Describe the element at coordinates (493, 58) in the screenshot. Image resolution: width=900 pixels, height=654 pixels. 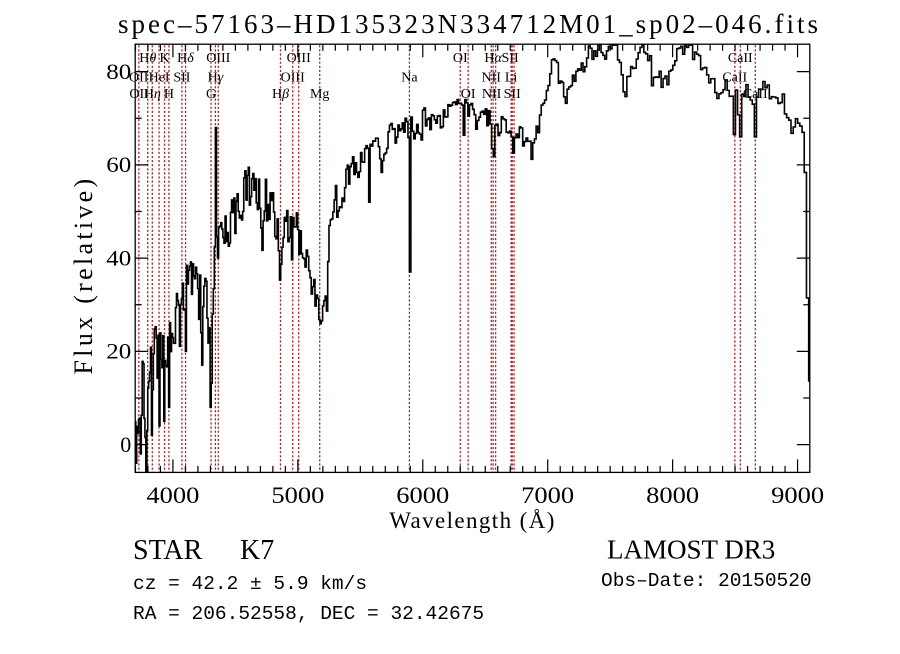
I see `svg-text: Hα` at that location.